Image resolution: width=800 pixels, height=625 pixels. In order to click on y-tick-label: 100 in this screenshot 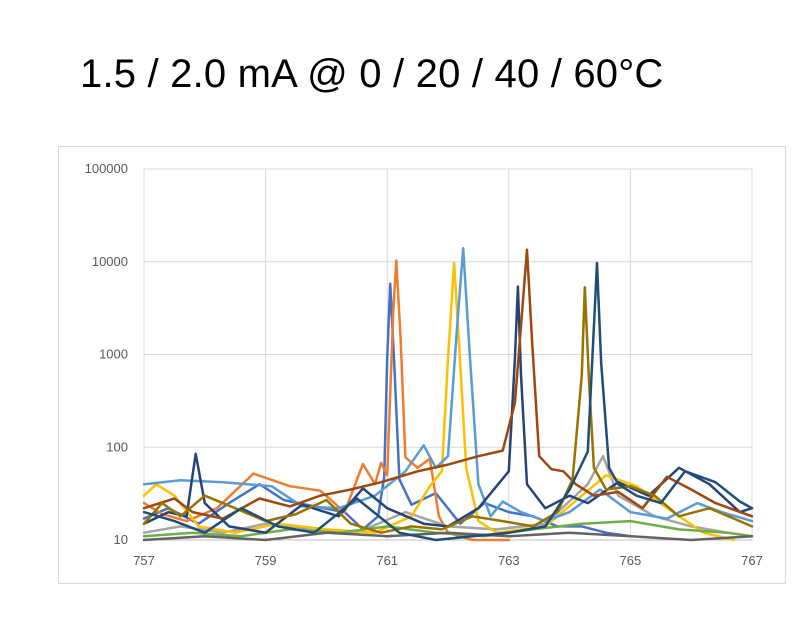, I will do `click(117, 446)`.